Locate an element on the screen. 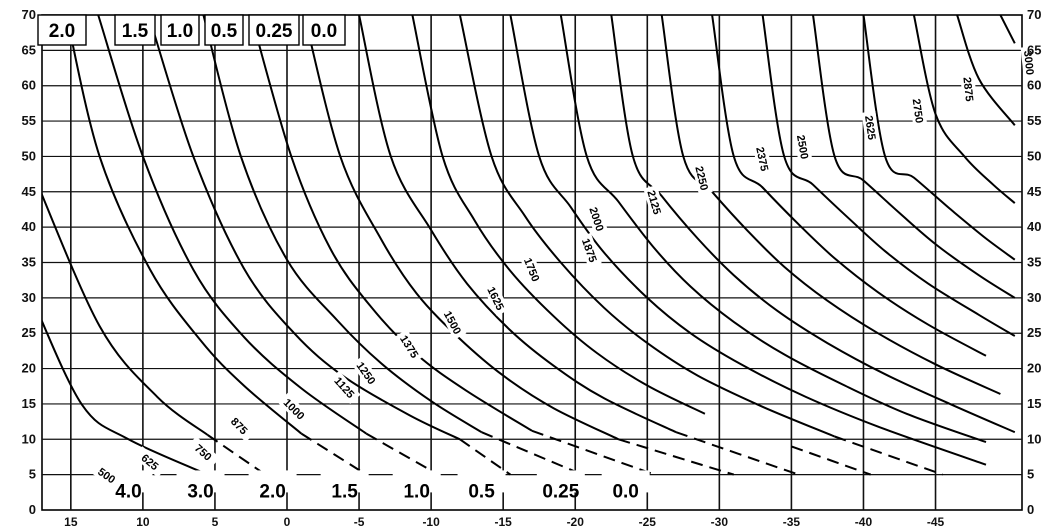  curve-label: 2875 is located at coordinates (967, 90).